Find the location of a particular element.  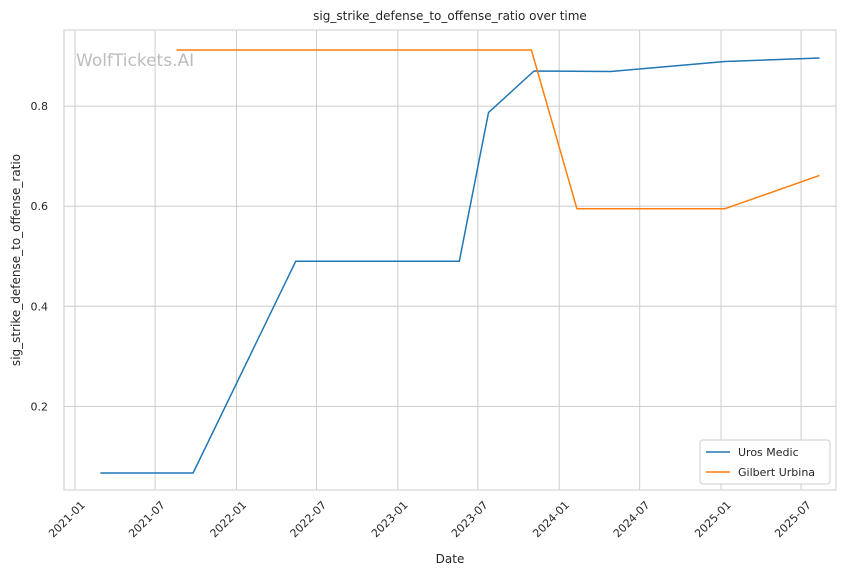

y-tick-label: 0.8 is located at coordinates (40, 106).